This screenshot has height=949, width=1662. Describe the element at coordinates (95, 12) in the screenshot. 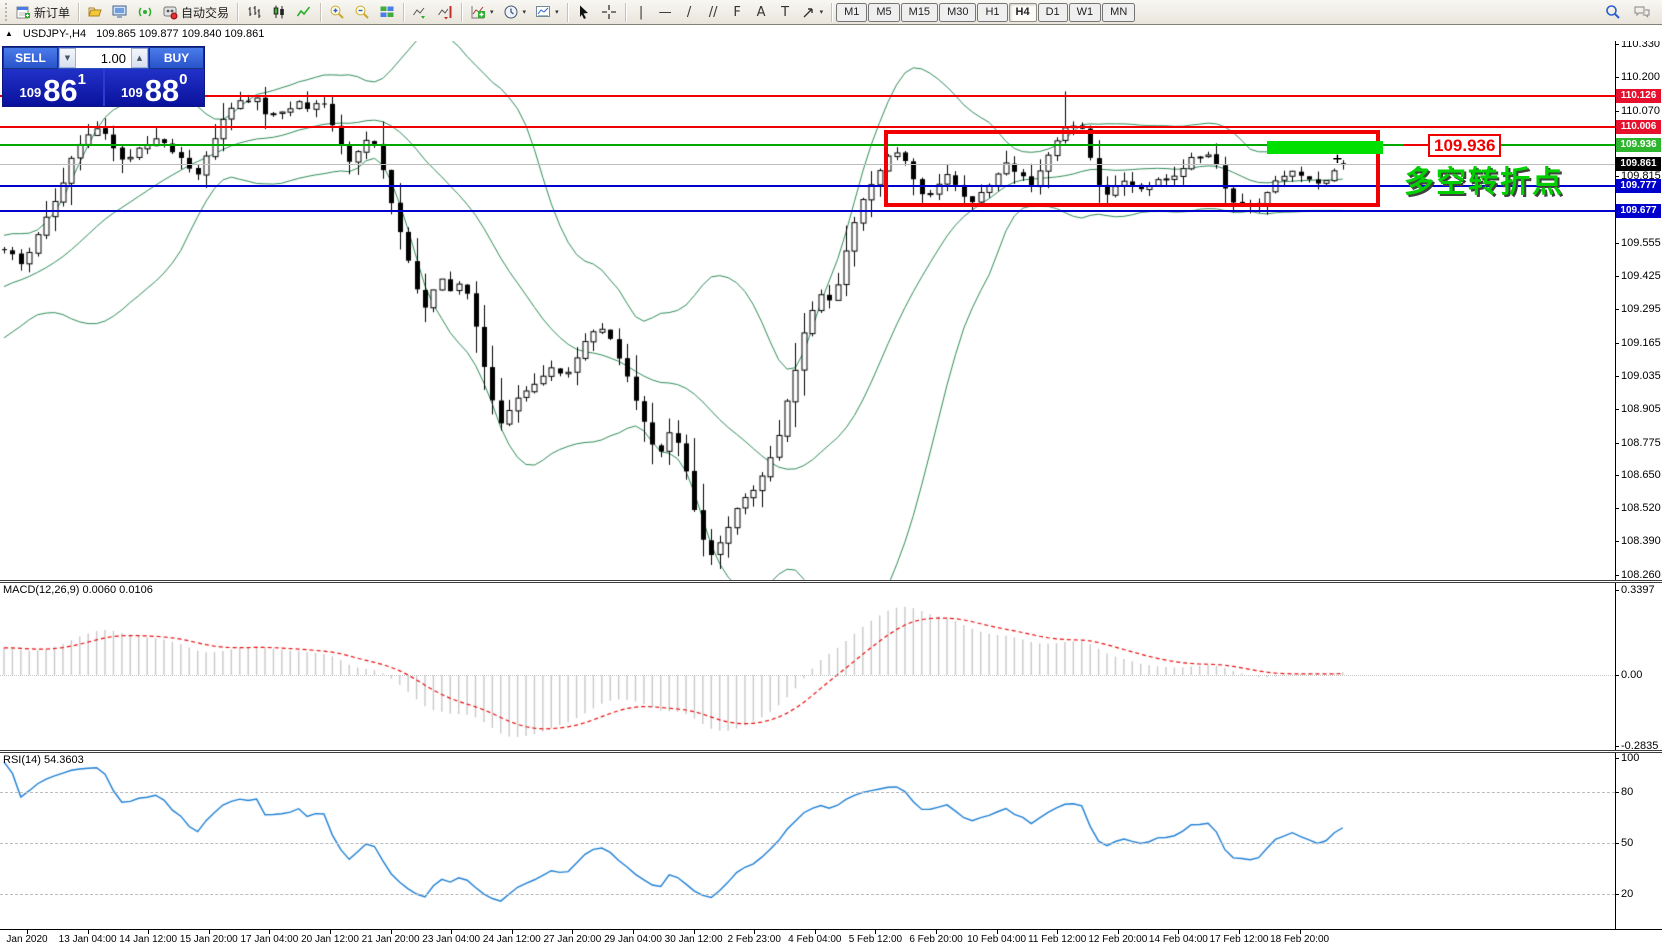

I see `profiles-button` at that location.